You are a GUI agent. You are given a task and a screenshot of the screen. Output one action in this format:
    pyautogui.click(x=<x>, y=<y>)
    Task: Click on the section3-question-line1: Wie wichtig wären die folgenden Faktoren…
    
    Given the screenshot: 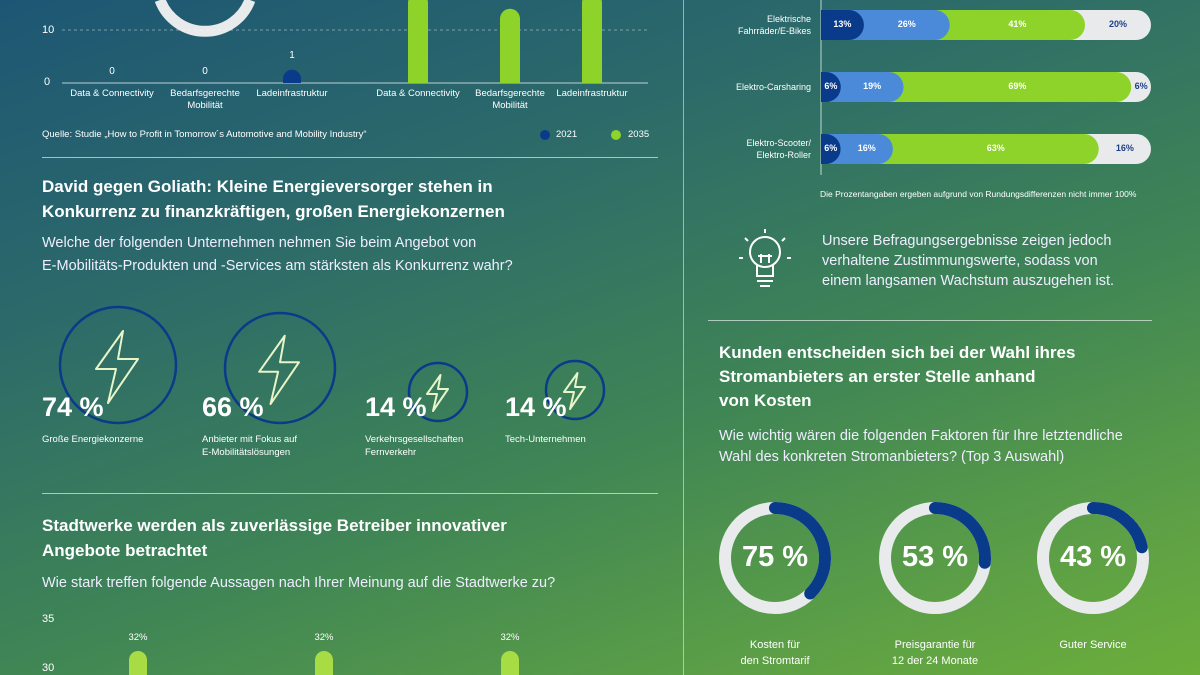 What is the action you would take?
    pyautogui.click(x=921, y=436)
    